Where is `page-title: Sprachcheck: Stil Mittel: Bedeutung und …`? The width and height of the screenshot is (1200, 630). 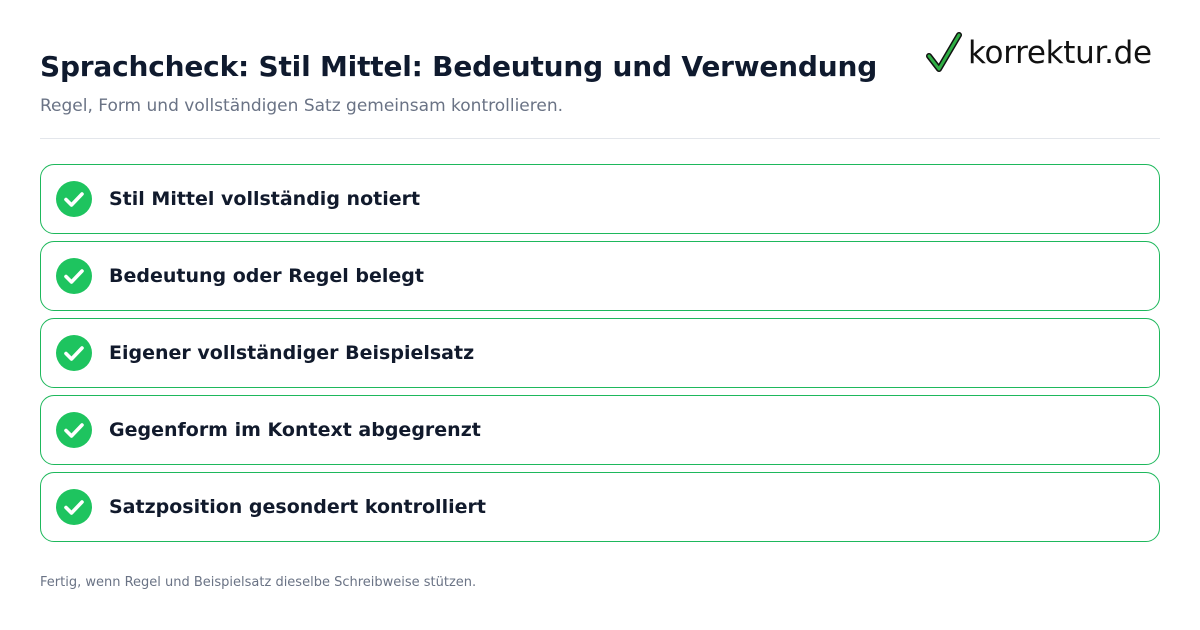 page-title: Sprachcheck: Stil Mittel: Bedeutung und … is located at coordinates (459, 66).